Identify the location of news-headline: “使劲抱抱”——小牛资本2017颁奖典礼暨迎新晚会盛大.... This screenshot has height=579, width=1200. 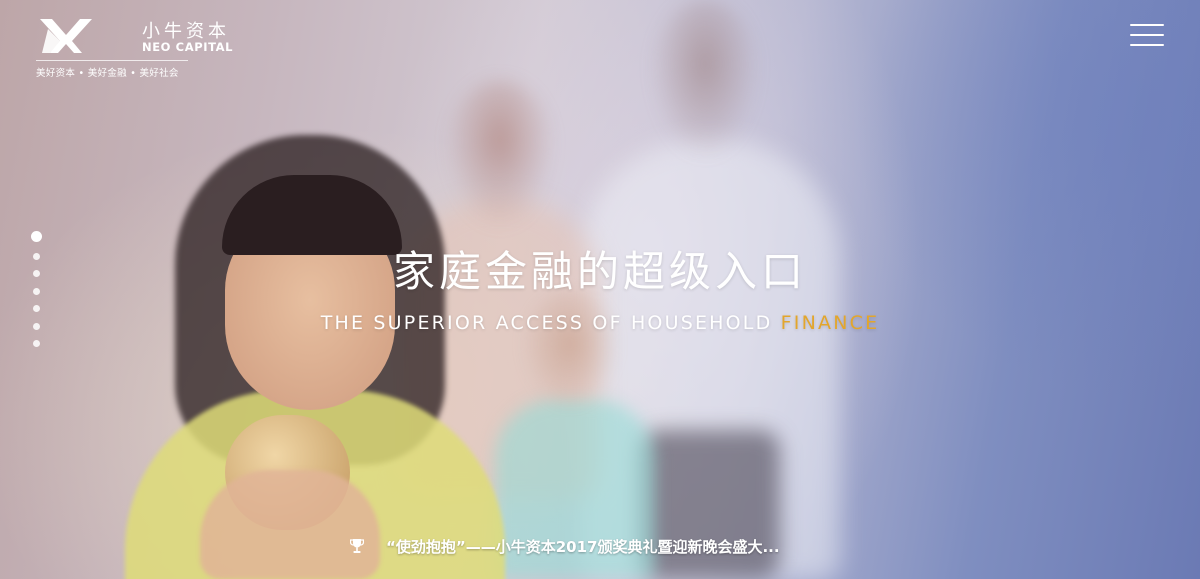
(583, 547).